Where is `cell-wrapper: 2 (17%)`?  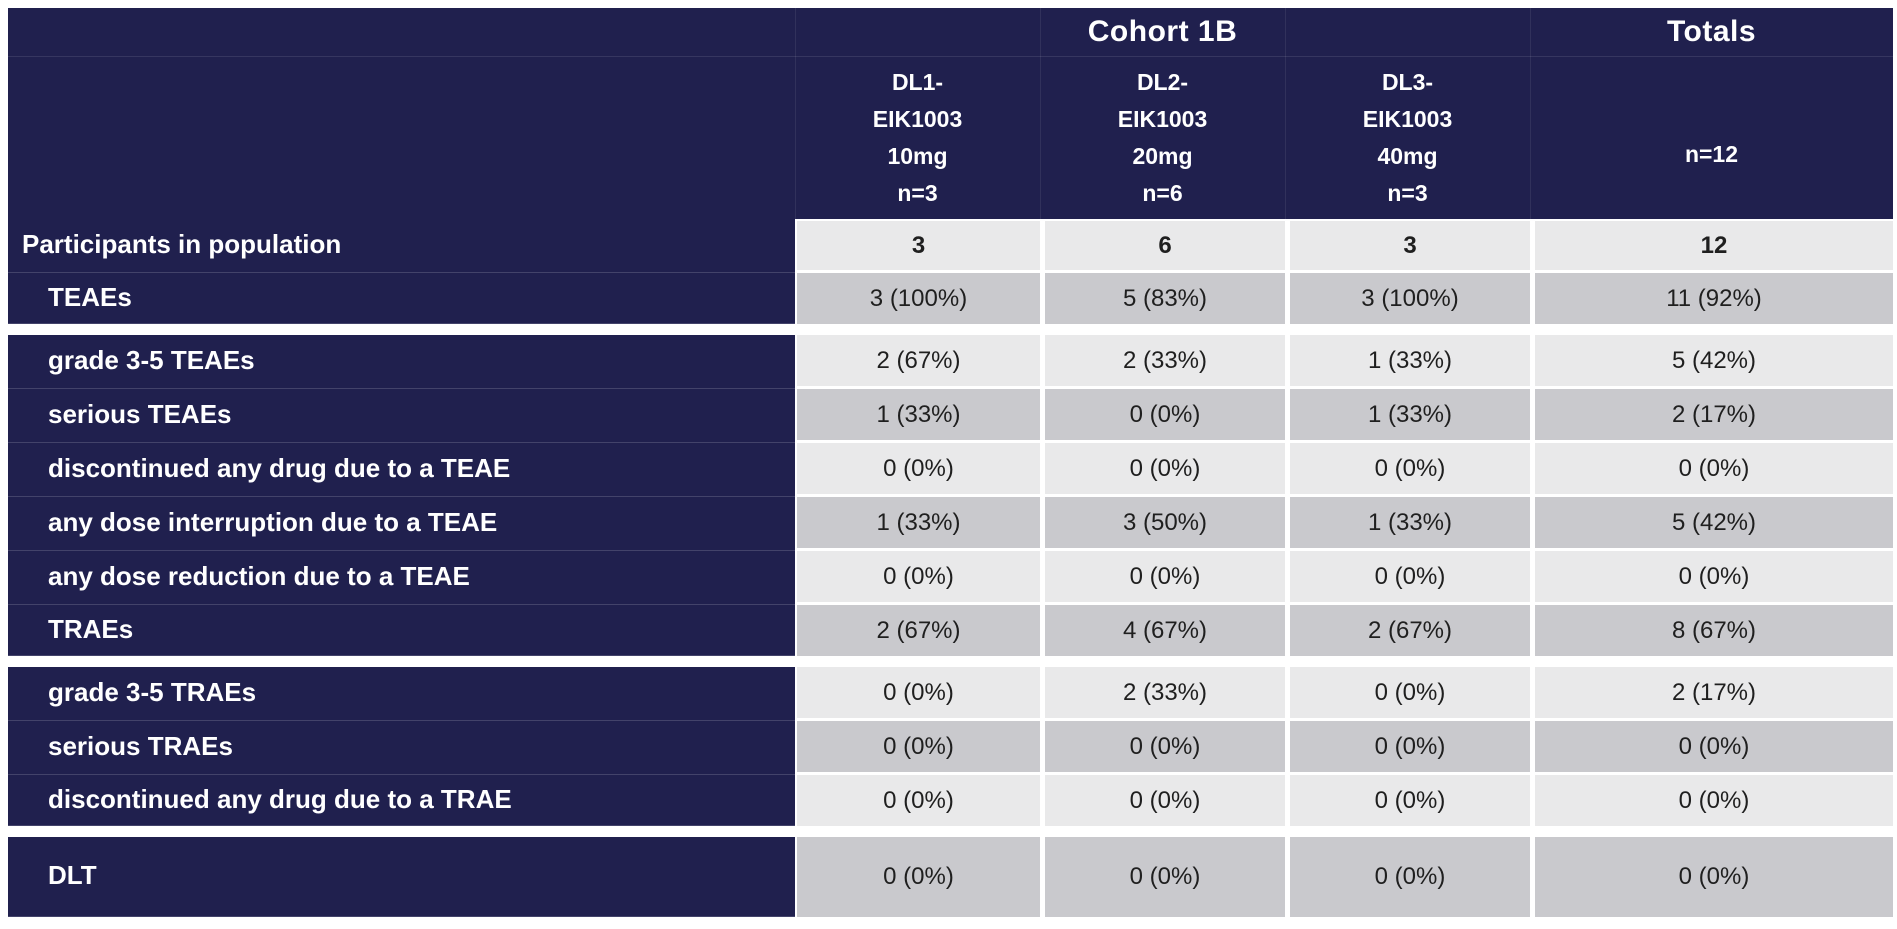
cell-wrapper: 2 (17%) is located at coordinates (1711, 694).